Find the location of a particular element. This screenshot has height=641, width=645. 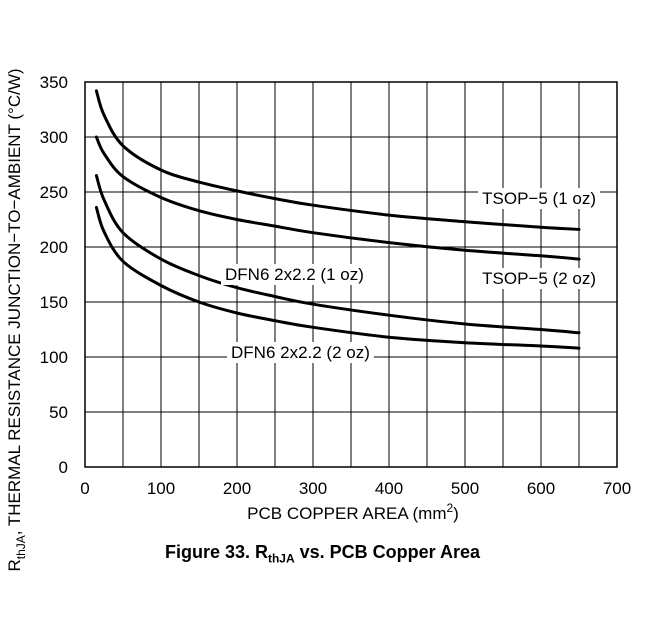

x-axis-label: PCB COPPER AREA (mm2) is located at coordinates (353, 512).